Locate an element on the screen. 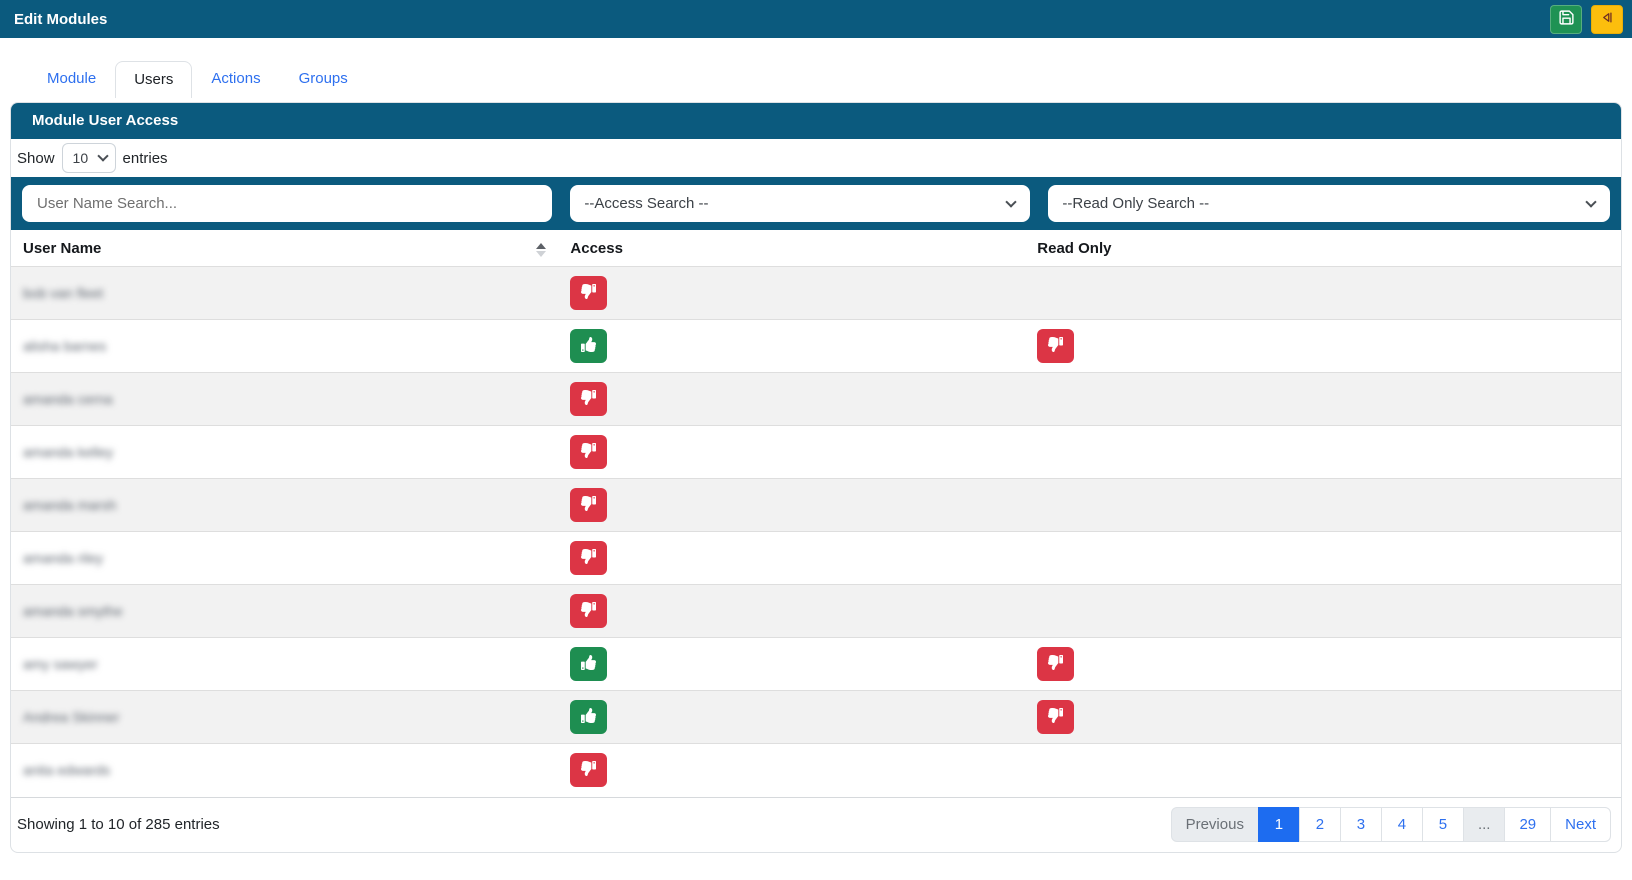  redacted-user-name: Andrea Skinner is located at coordinates (71, 716).